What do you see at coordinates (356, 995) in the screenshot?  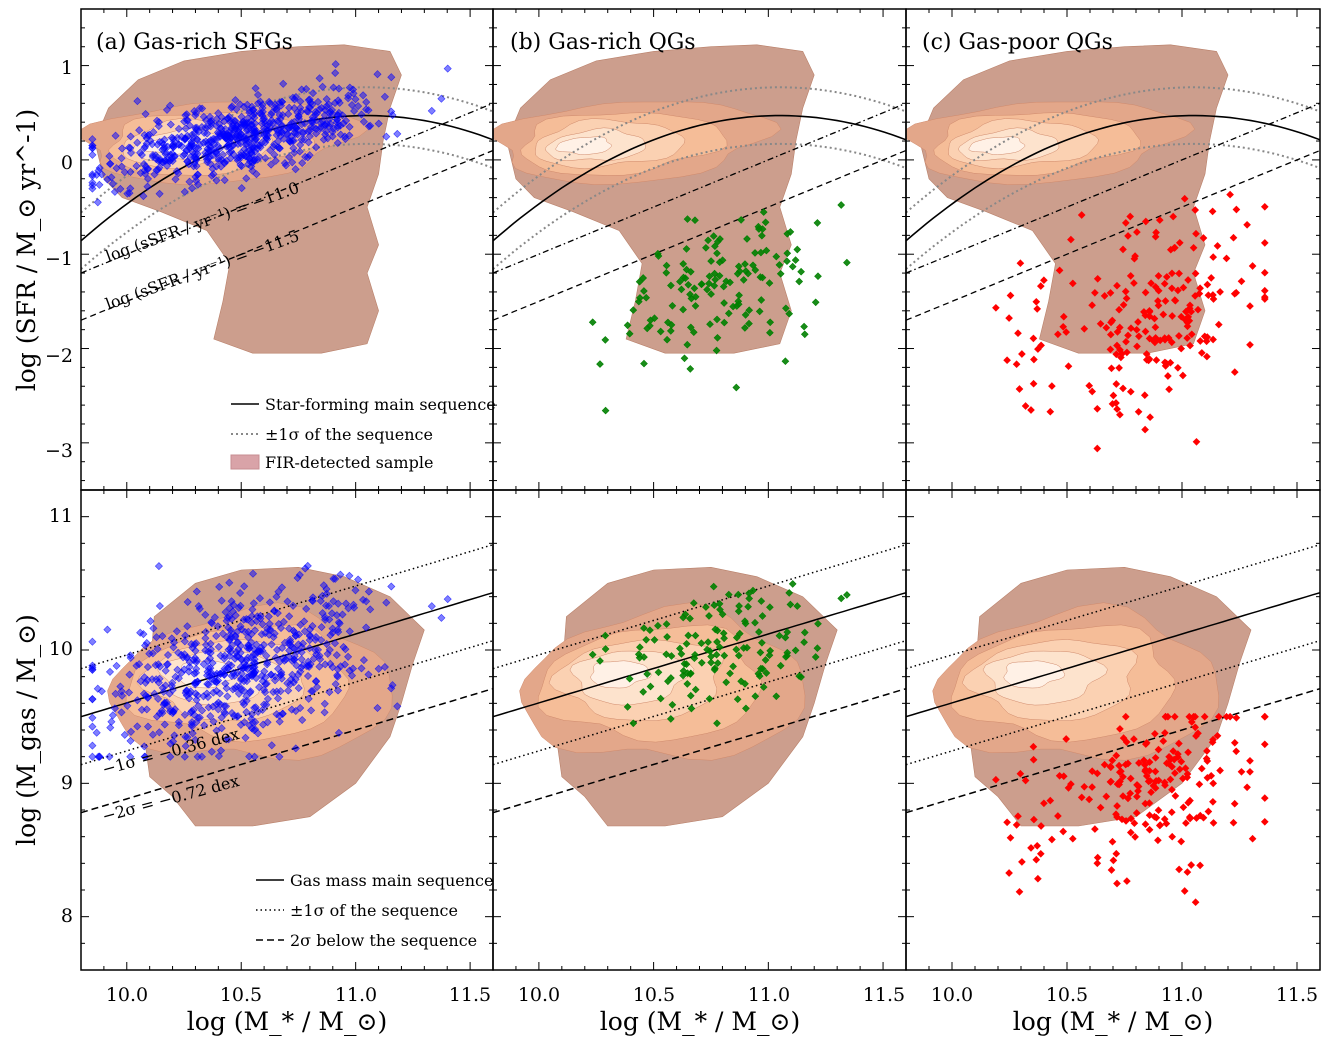 I see `x-tick-label: 11.0` at bounding box center [356, 995].